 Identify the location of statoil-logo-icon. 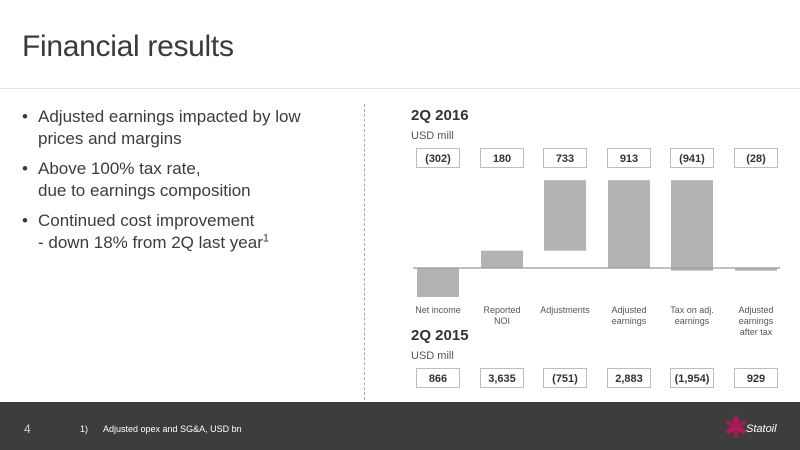
(736, 427).